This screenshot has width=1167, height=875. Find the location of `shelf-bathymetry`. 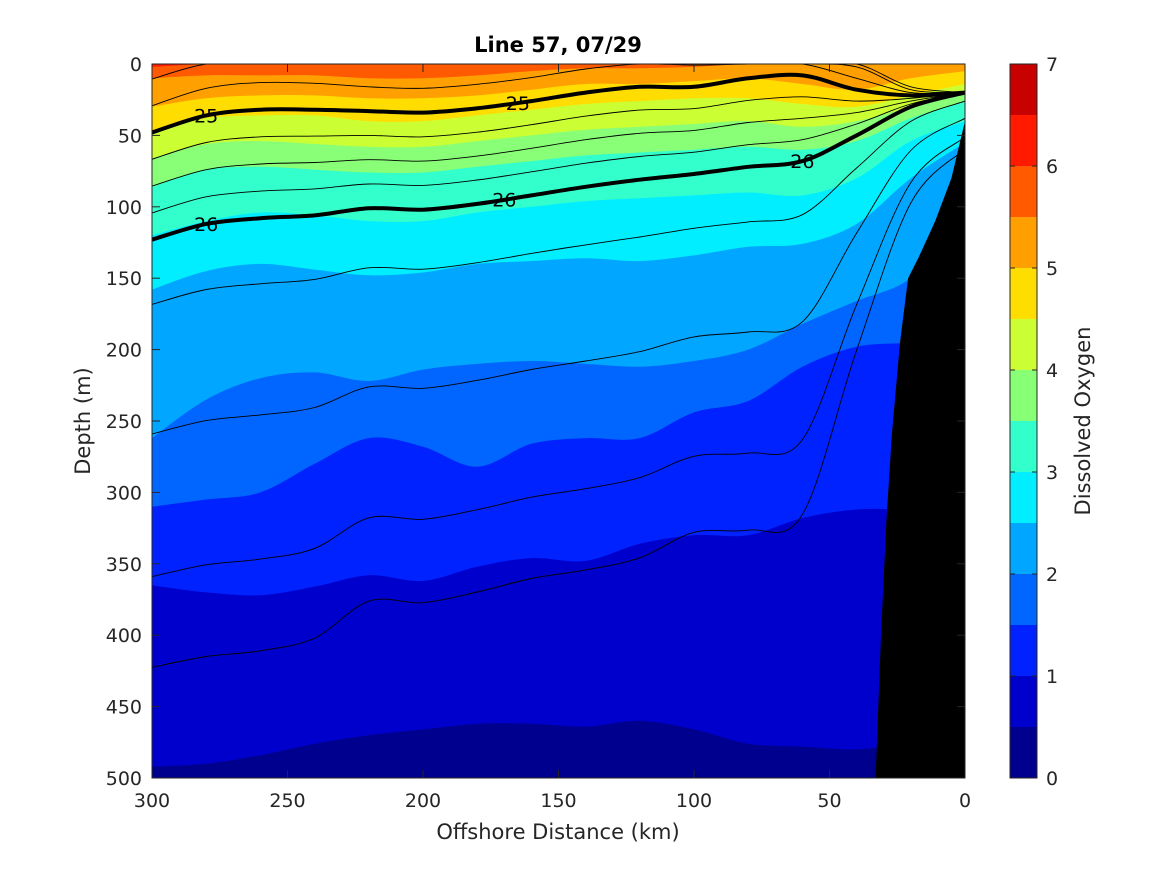

shelf-bathymetry is located at coordinates (920, 449).